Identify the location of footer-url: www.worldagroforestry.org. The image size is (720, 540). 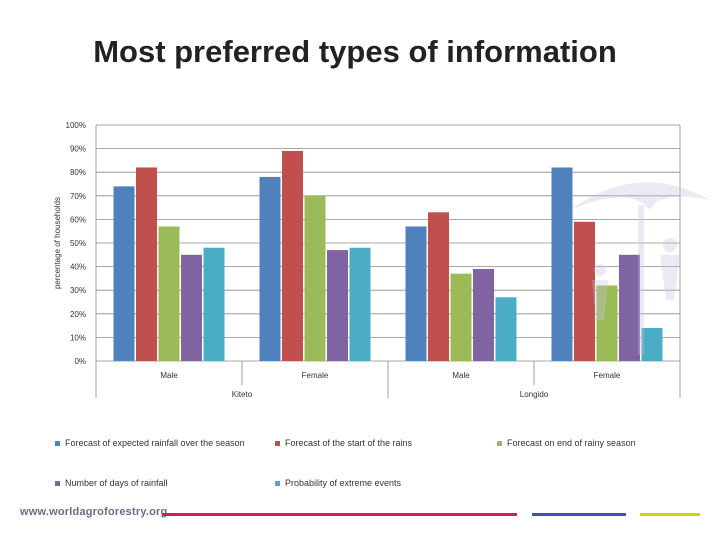
(94, 512).